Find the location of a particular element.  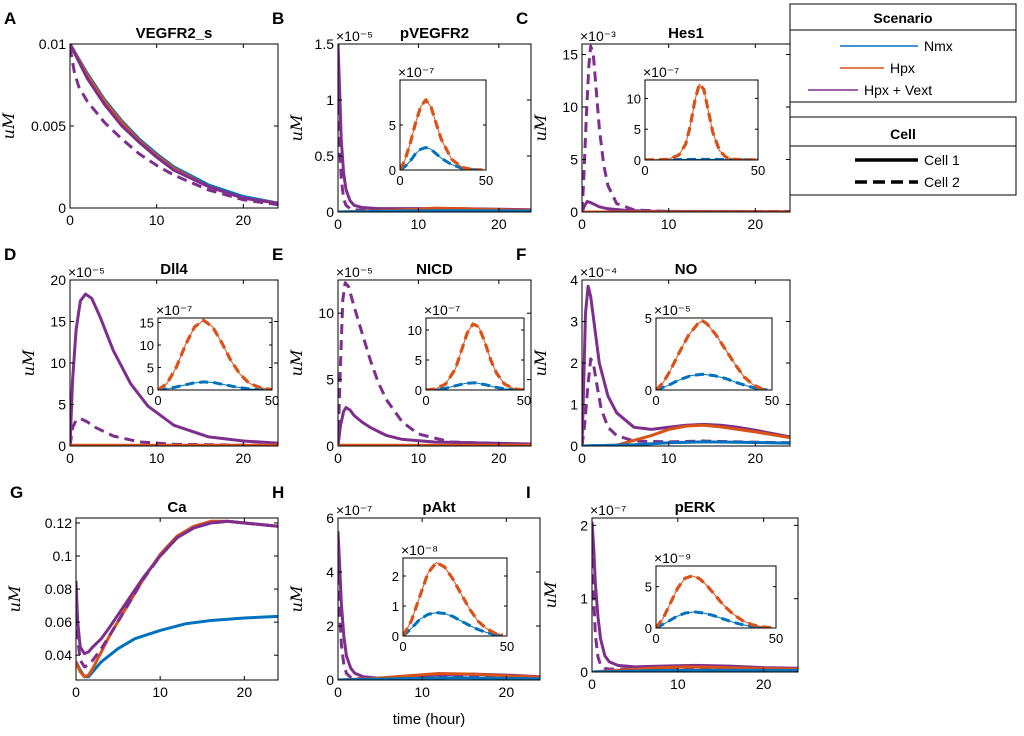

axis-exponent: ×10⁻⁴ is located at coordinates (598, 272).